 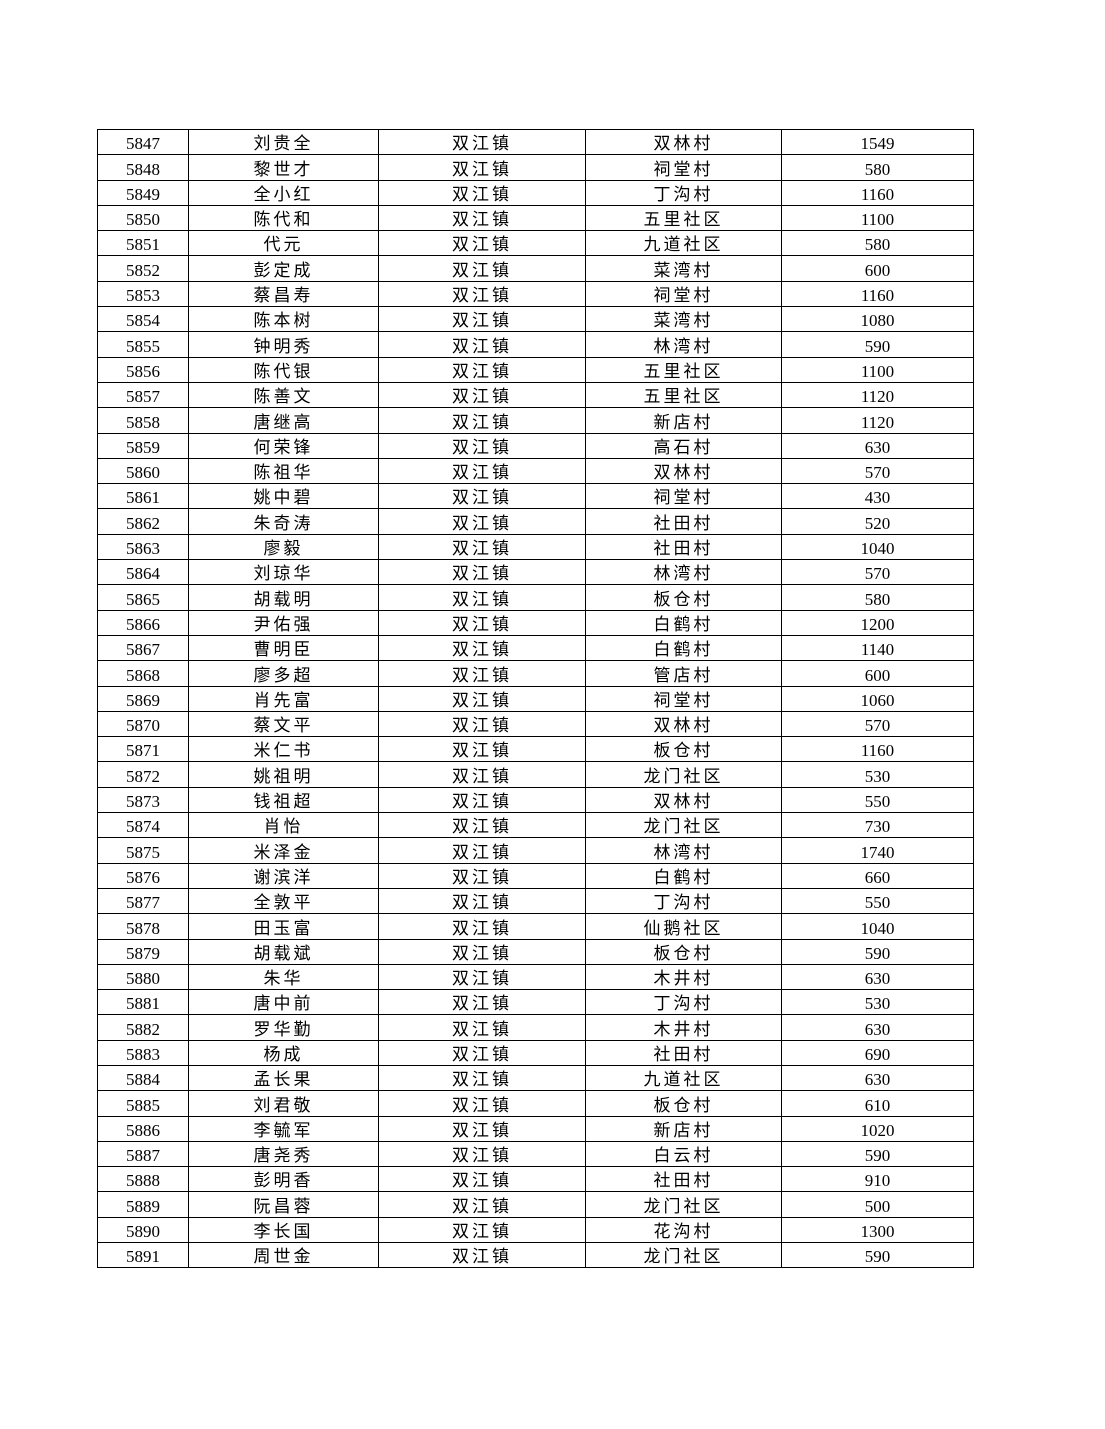 I want to click on table-row: 5868 廖多超 双江镇 管店村 600, so click(x=535, y=673).